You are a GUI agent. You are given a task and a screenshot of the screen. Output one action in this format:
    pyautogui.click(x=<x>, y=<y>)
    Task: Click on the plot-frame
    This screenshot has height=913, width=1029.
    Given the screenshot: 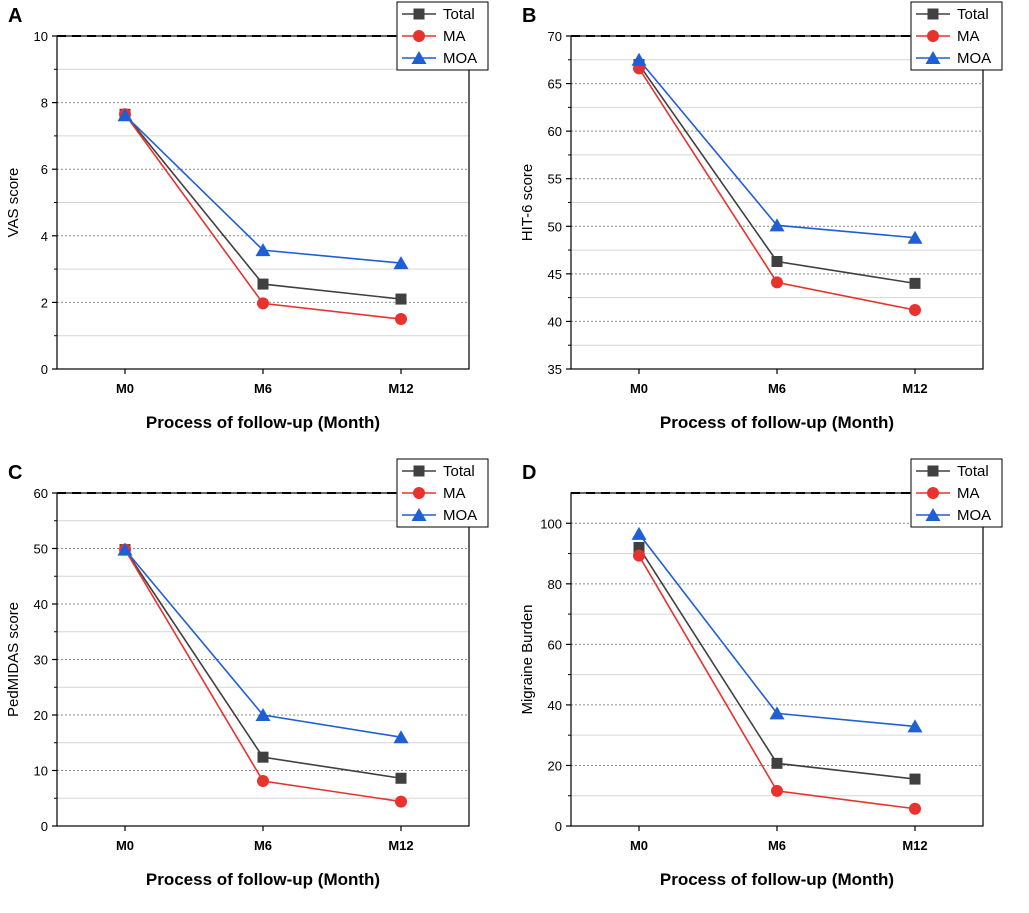 What is the action you would take?
    pyautogui.click(x=777, y=659)
    